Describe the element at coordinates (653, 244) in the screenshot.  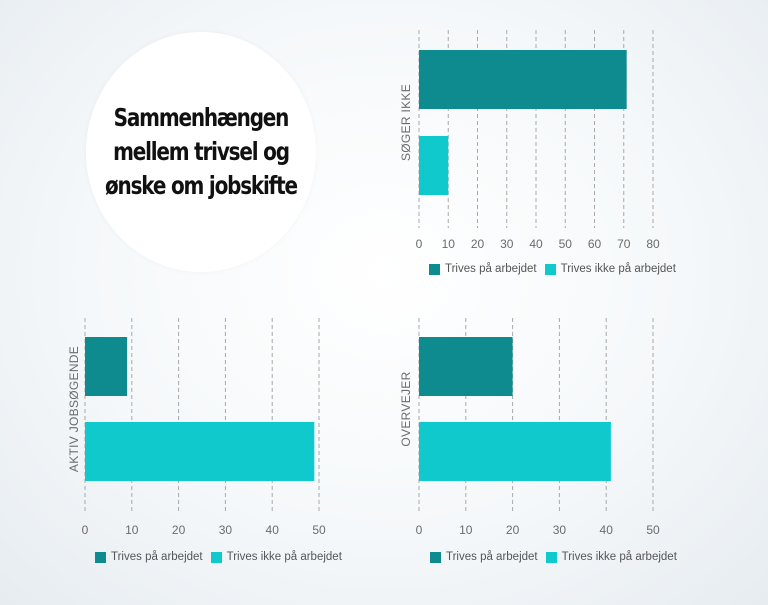
I see `tick-label-80: 80` at that location.